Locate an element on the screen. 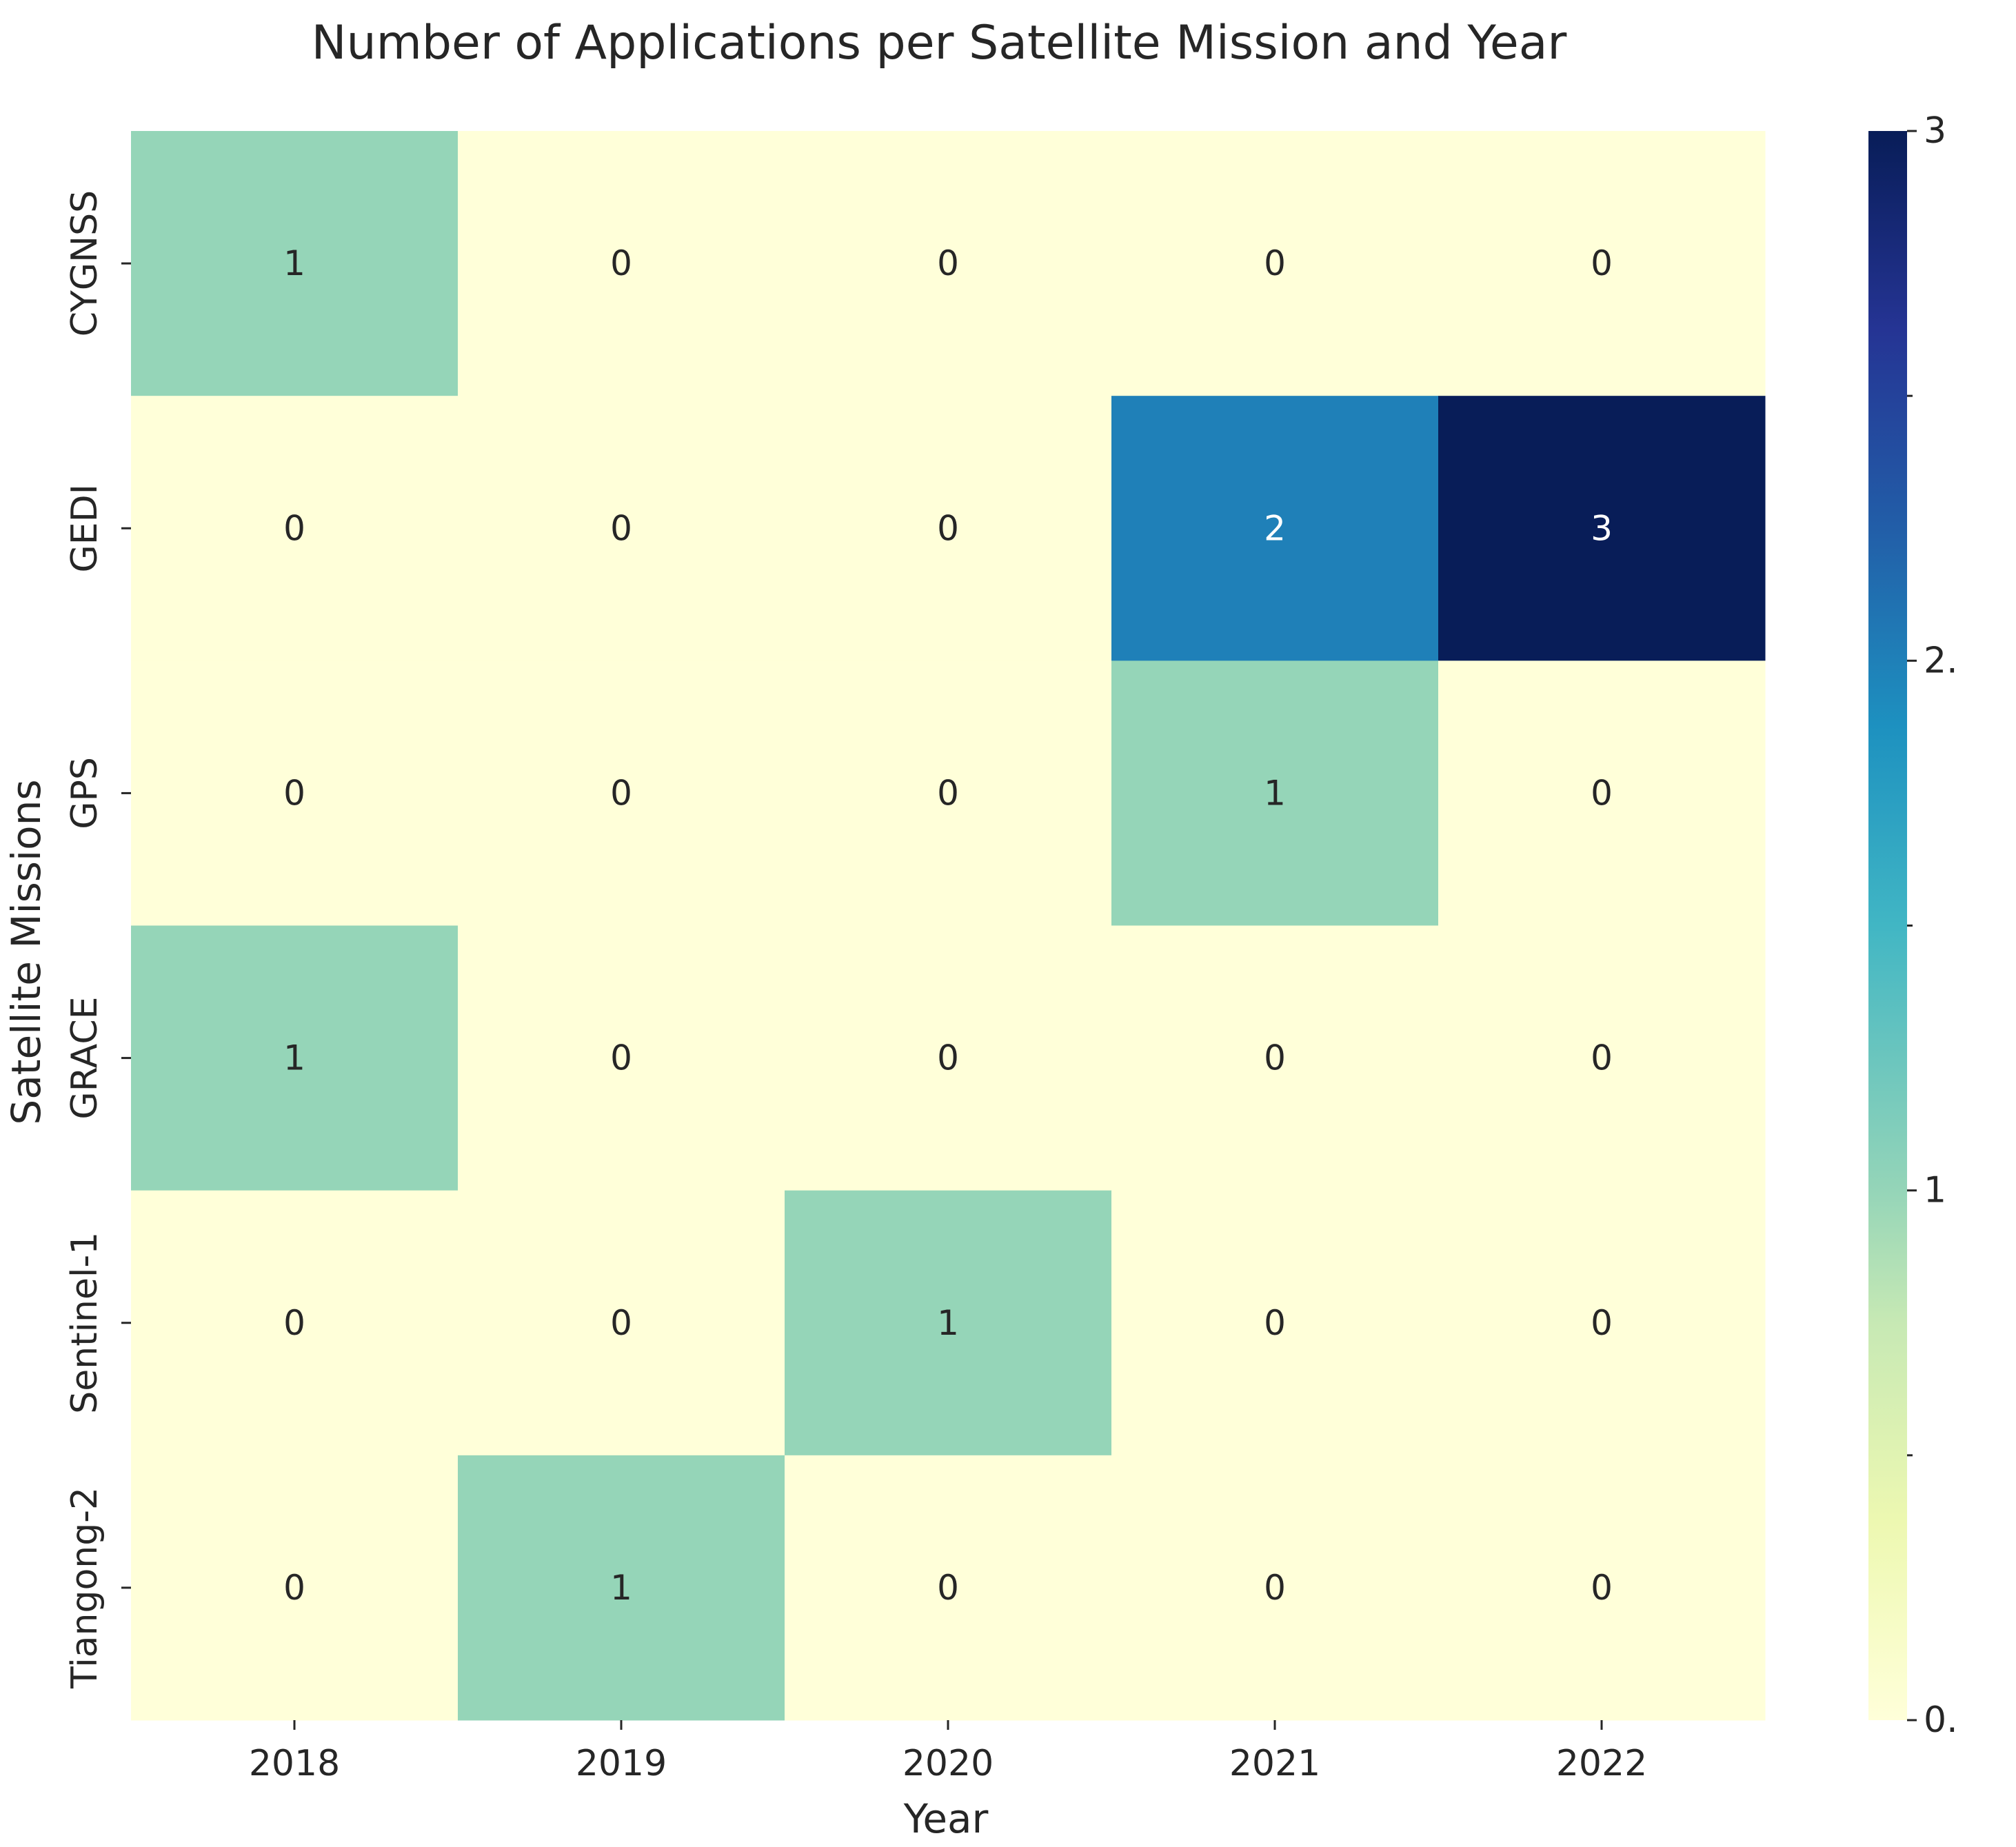 The image size is (2016, 1847). y-tick-label: GPS is located at coordinates (84, 793).